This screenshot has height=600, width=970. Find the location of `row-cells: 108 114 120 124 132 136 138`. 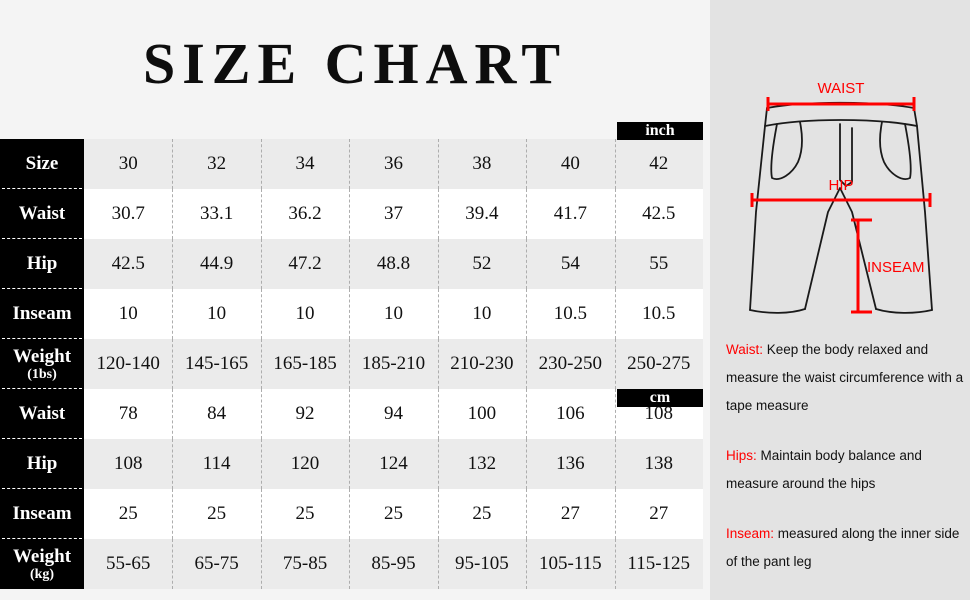

row-cells: 108 114 120 124 132 136 138 is located at coordinates (393, 464).